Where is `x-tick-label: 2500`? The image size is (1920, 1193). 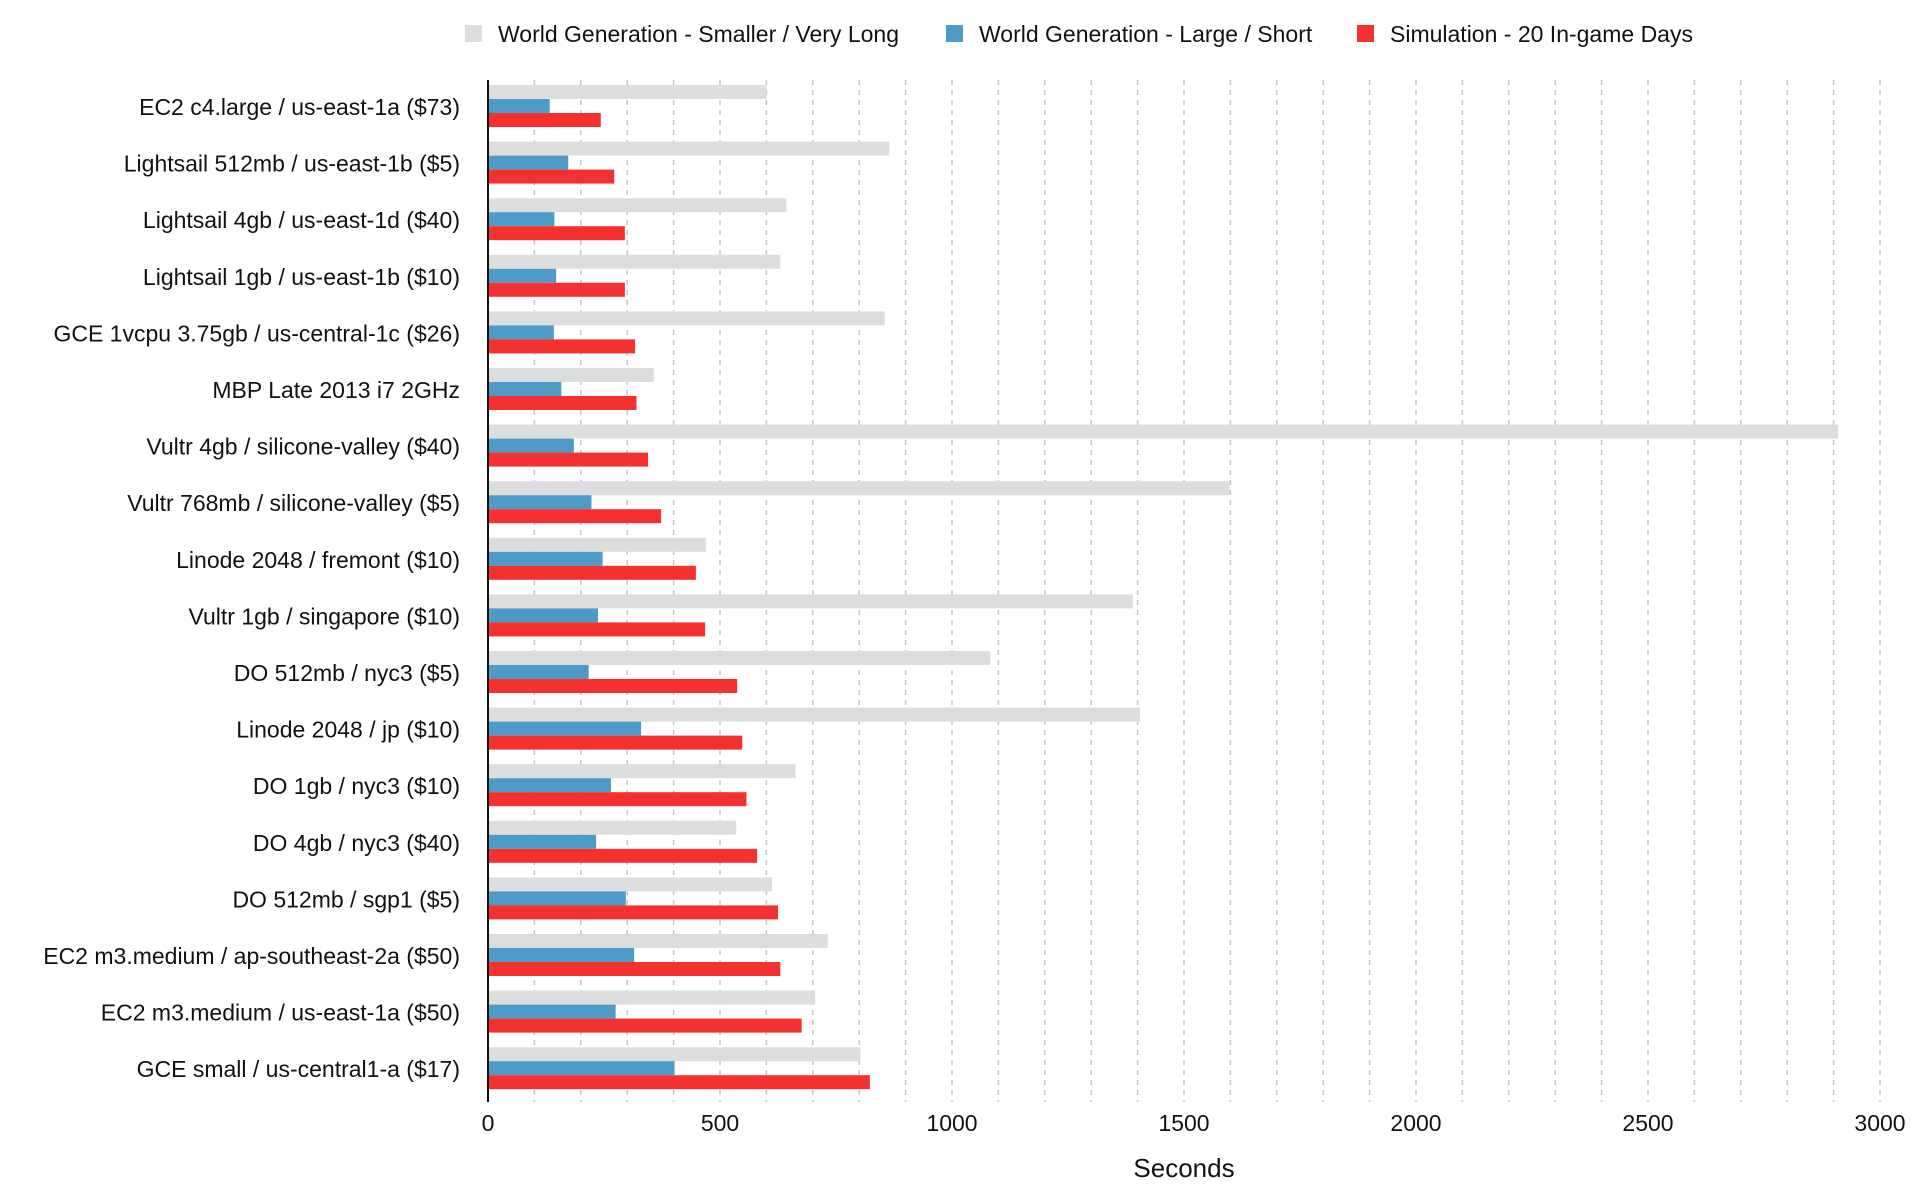 x-tick-label: 2500 is located at coordinates (1647, 1123).